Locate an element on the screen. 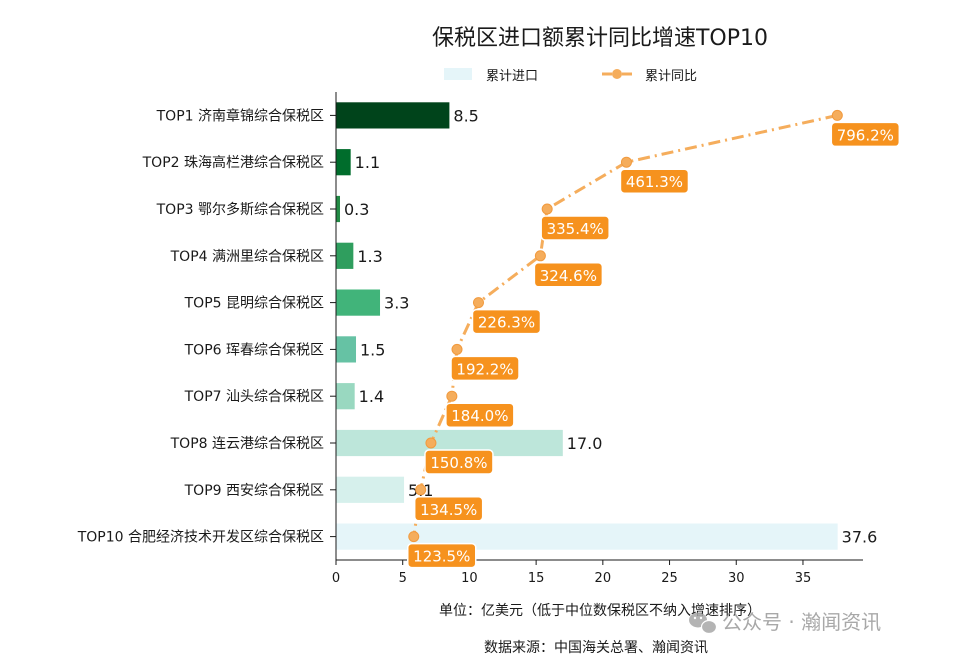 This screenshot has width=960, height=664. watermark-text: 公众号 · 瀚闻资讯 is located at coordinates (801, 622).